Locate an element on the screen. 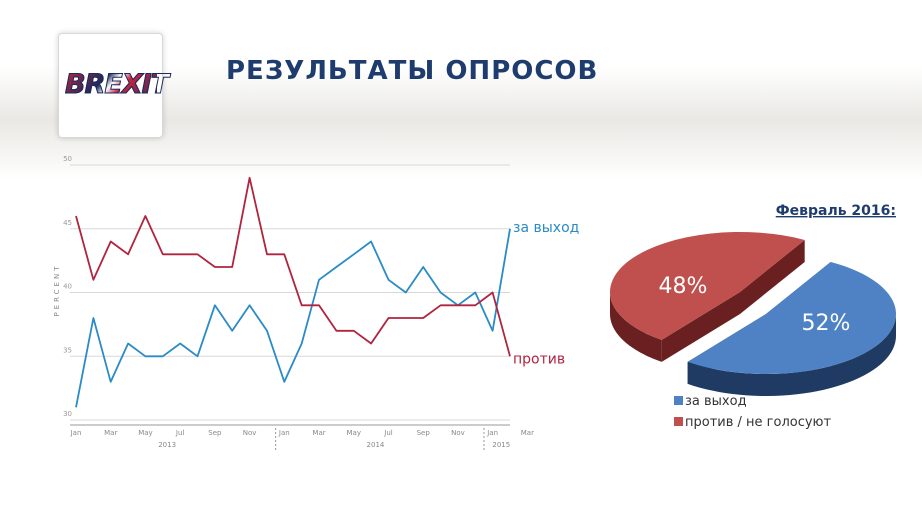  pie-slice-remain-top is located at coordinates (707, 285).